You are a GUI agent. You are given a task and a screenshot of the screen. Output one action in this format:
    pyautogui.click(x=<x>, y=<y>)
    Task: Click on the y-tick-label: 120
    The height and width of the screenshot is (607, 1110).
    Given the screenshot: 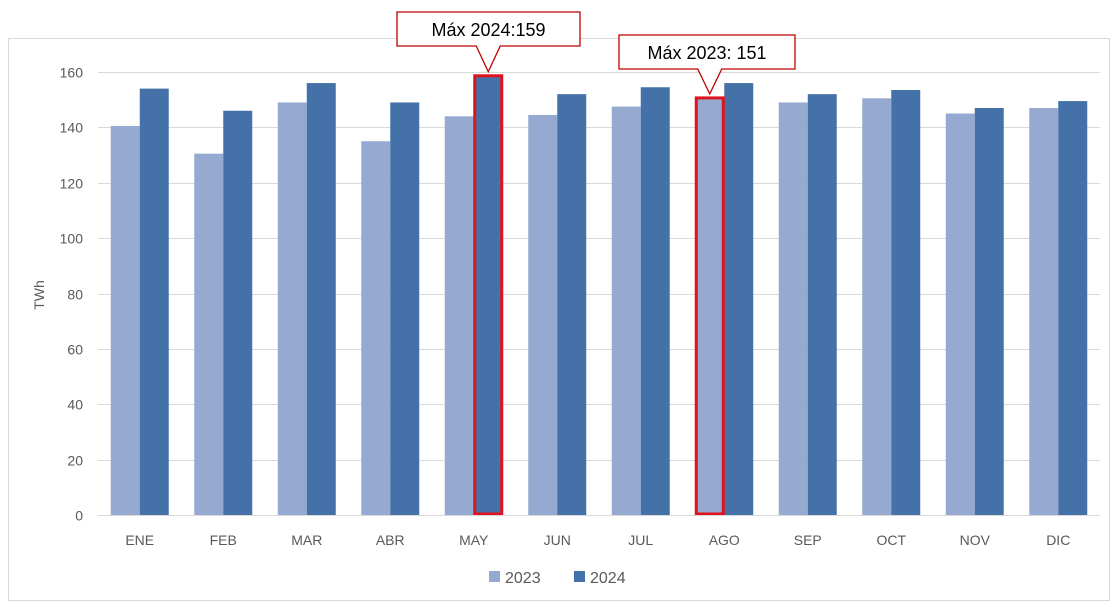 What is the action you would take?
    pyautogui.click(x=72, y=184)
    